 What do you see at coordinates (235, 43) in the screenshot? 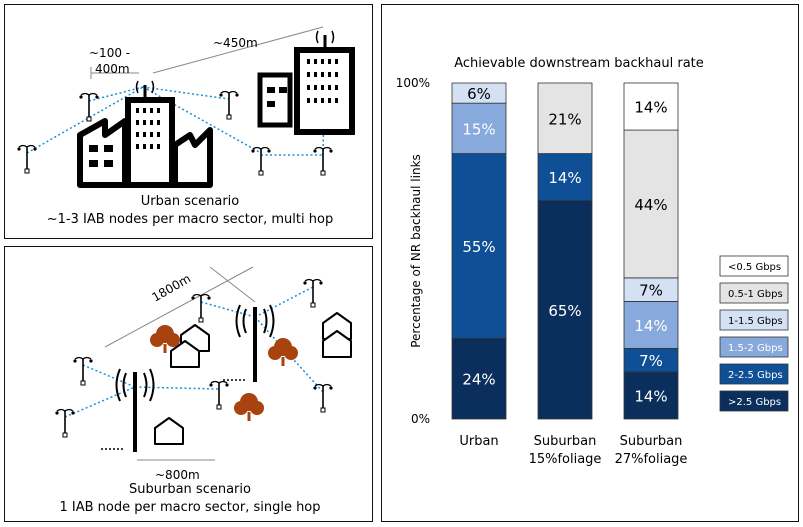
I see `urban-far-distance: ~450m` at bounding box center [235, 43].